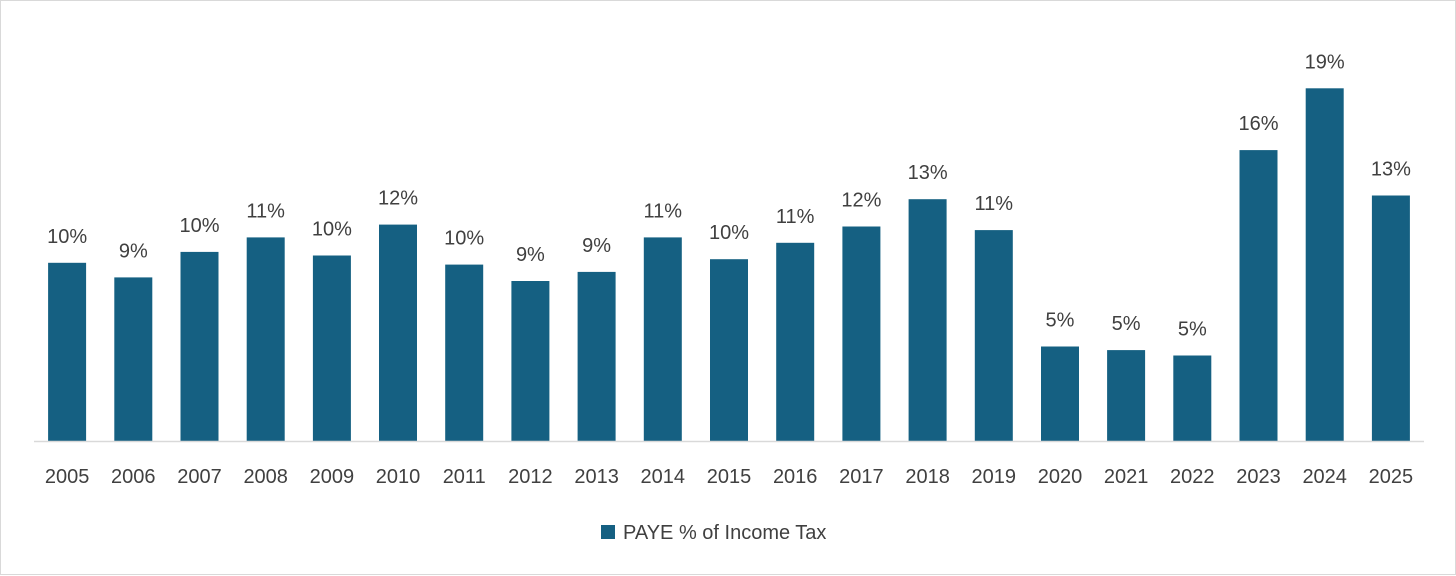 The width and height of the screenshot is (1456, 576). What do you see at coordinates (530, 361) in the screenshot?
I see `bar-2012` at bounding box center [530, 361].